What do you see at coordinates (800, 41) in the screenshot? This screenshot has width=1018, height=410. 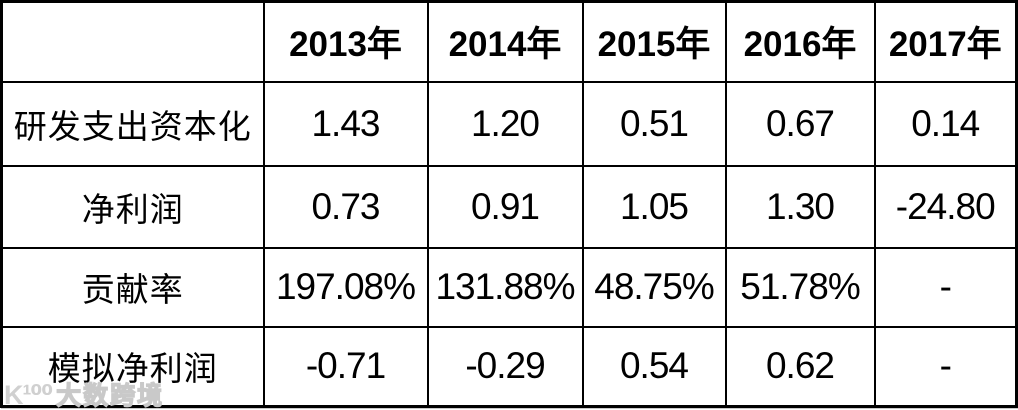 I see `header-cell-2016: 2016年` at bounding box center [800, 41].